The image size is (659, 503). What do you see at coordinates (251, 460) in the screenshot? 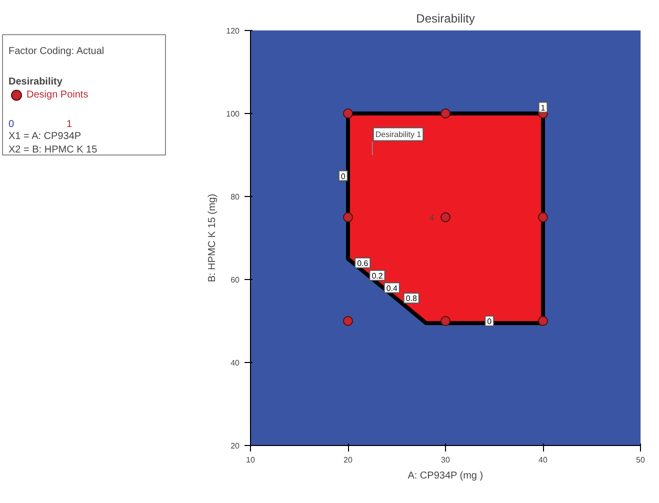
I see `x-tick-label: 10` at bounding box center [251, 460].